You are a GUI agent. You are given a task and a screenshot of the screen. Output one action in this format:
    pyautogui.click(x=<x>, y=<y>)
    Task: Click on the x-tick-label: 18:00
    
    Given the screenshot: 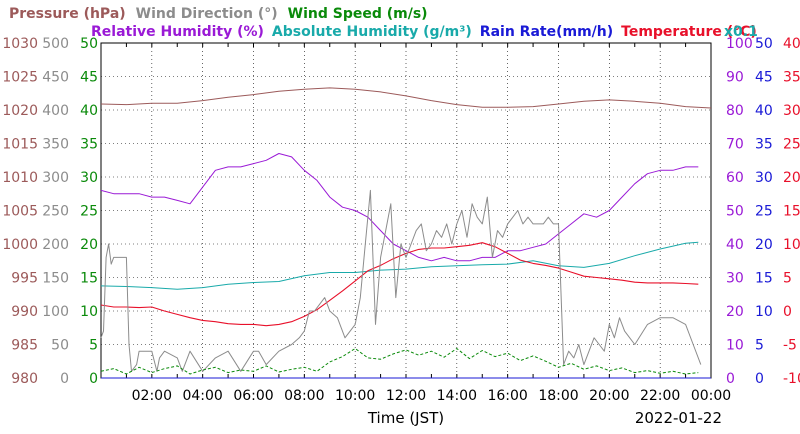 What is the action you would take?
    pyautogui.click(x=558, y=396)
    